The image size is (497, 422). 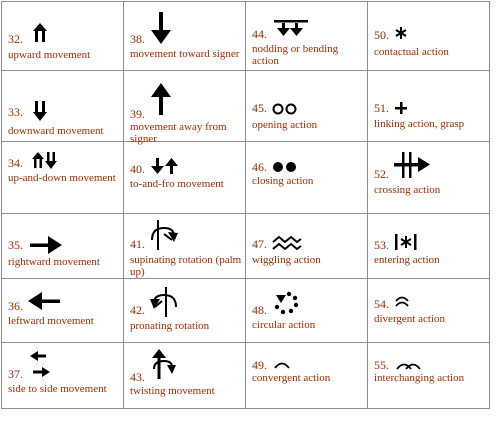 What do you see at coordinates (381, 174) in the screenshot?
I see `cell-number: 52.` at bounding box center [381, 174].